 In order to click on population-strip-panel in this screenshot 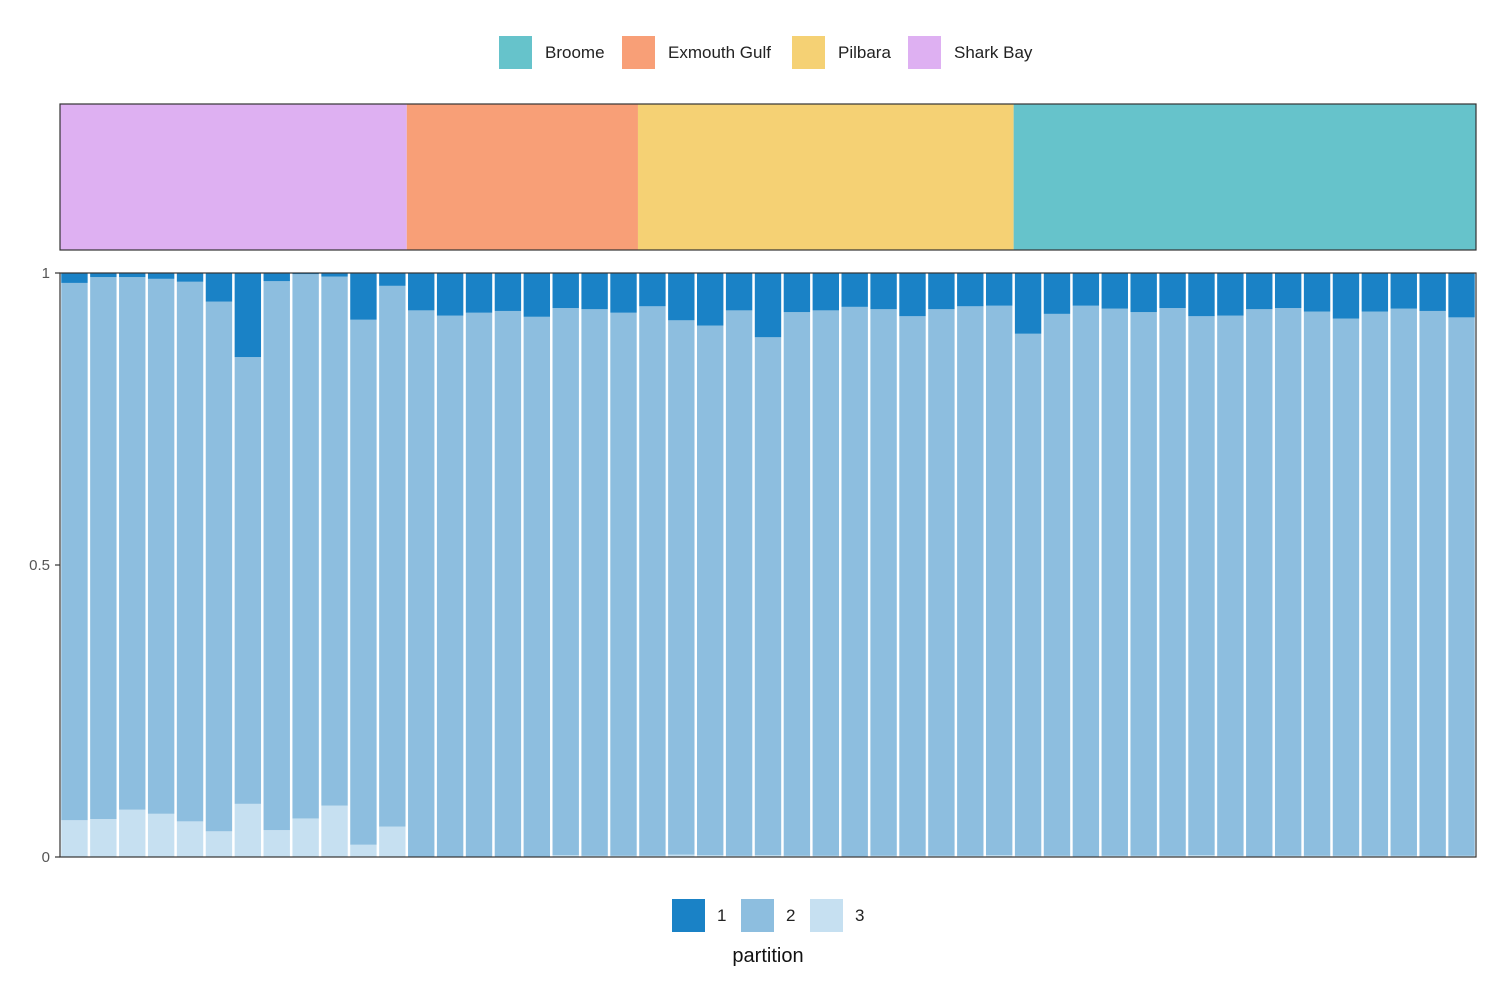, I will do `click(768, 177)`.